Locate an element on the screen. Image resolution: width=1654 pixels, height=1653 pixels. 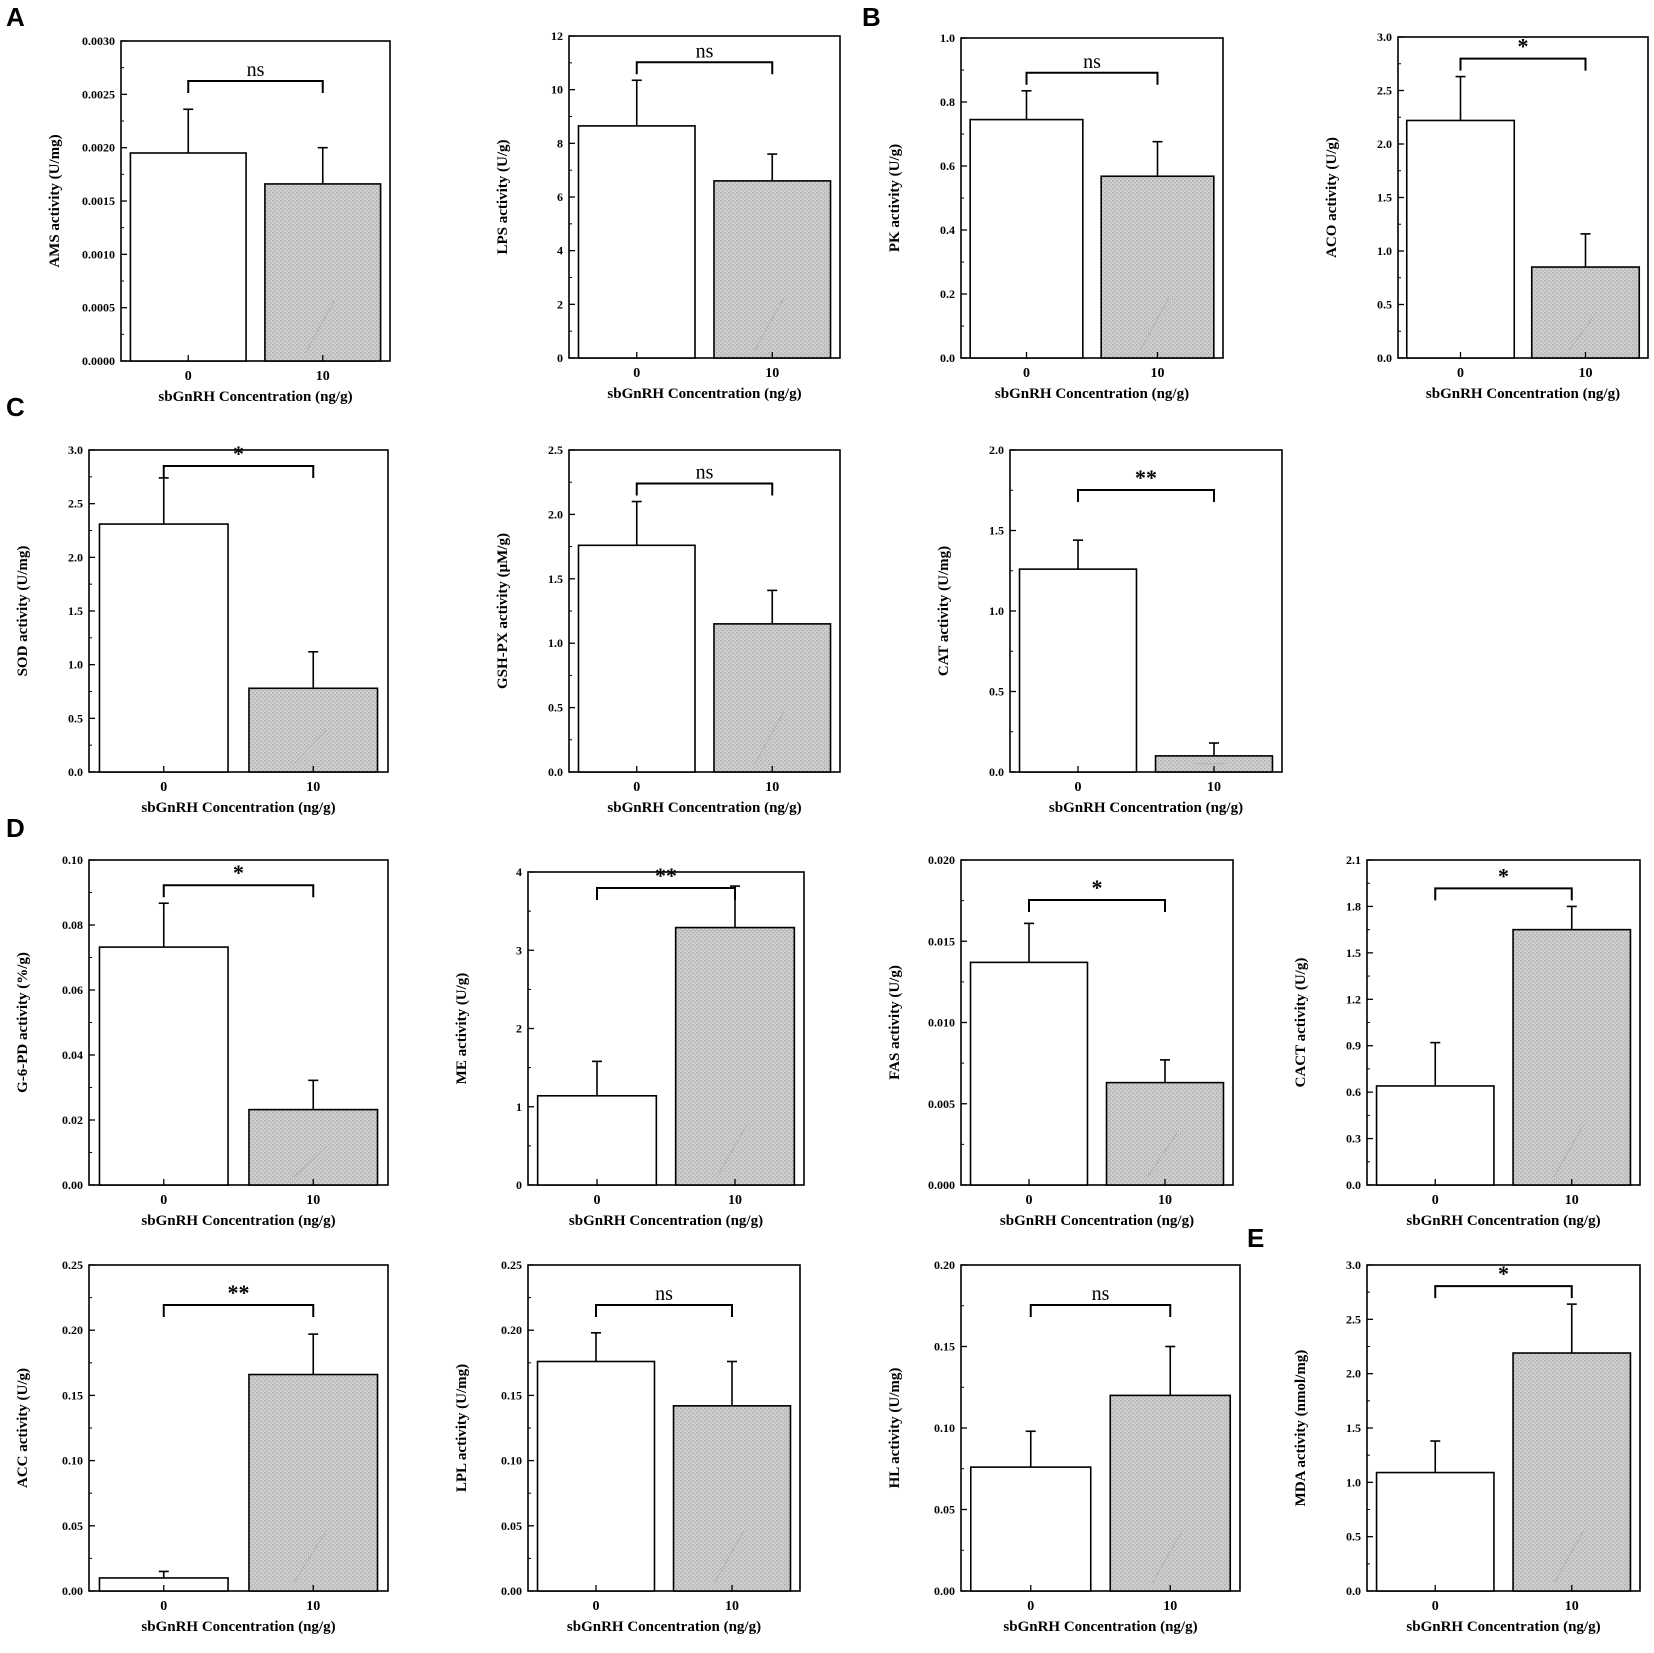
y-tick-label: 0.05 is located at coordinates (944, 1510).